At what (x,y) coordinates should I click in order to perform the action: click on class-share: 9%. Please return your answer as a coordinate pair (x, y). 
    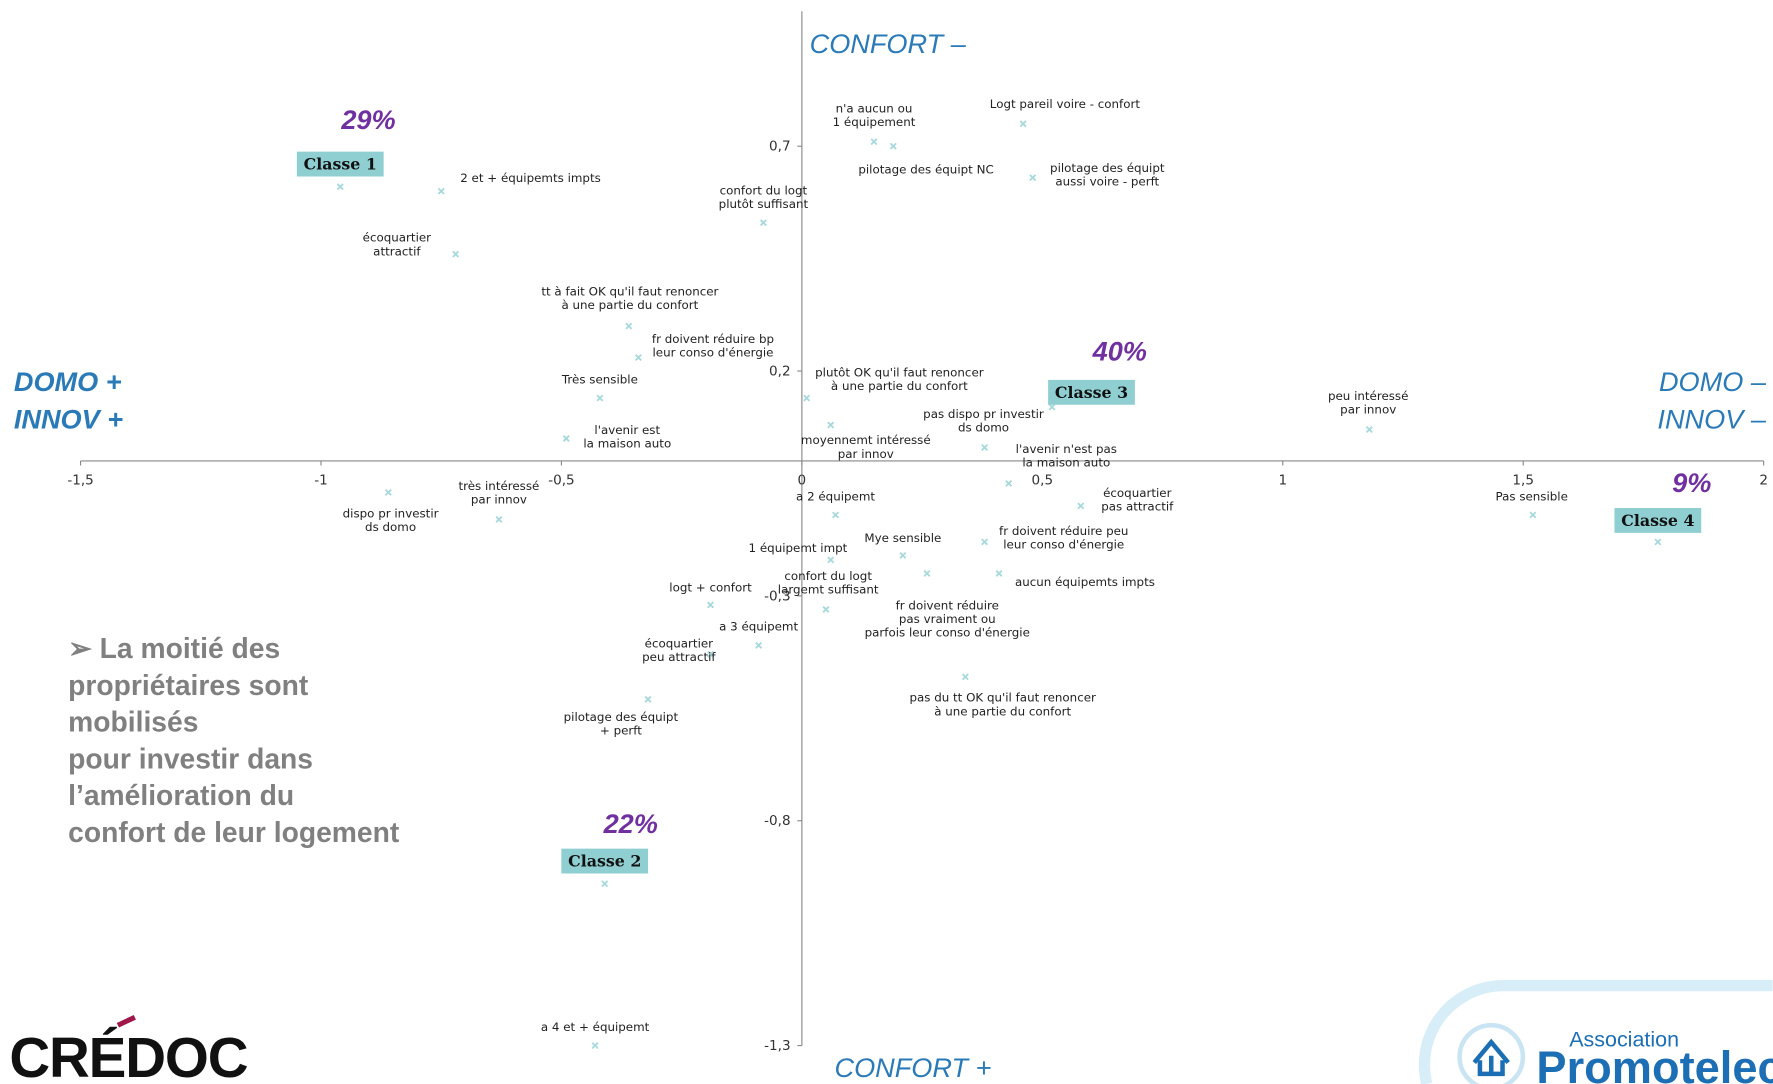
    Looking at the image, I should click on (1691, 482).